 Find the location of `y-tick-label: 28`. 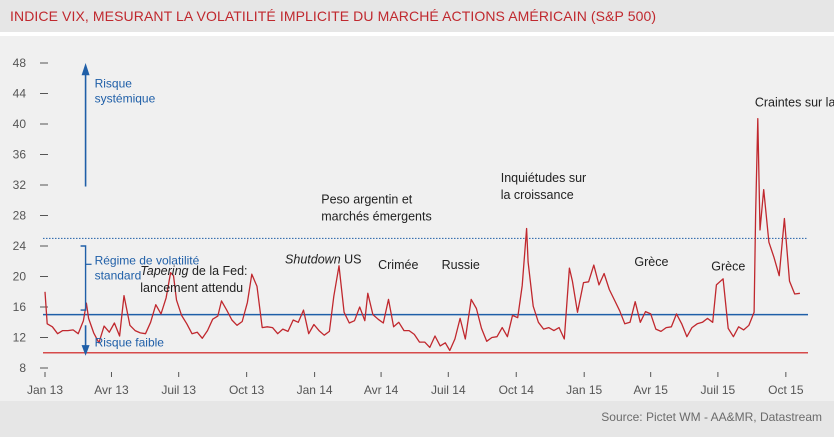

y-tick-label: 28 is located at coordinates (20, 216).